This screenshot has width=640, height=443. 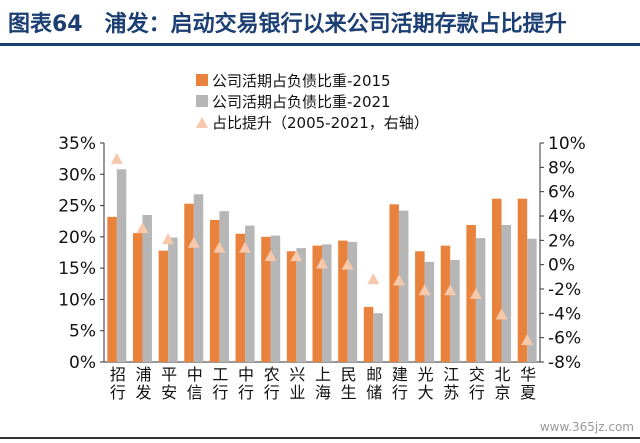 I want to click on left-tick-label: 20%, so click(x=77, y=238).